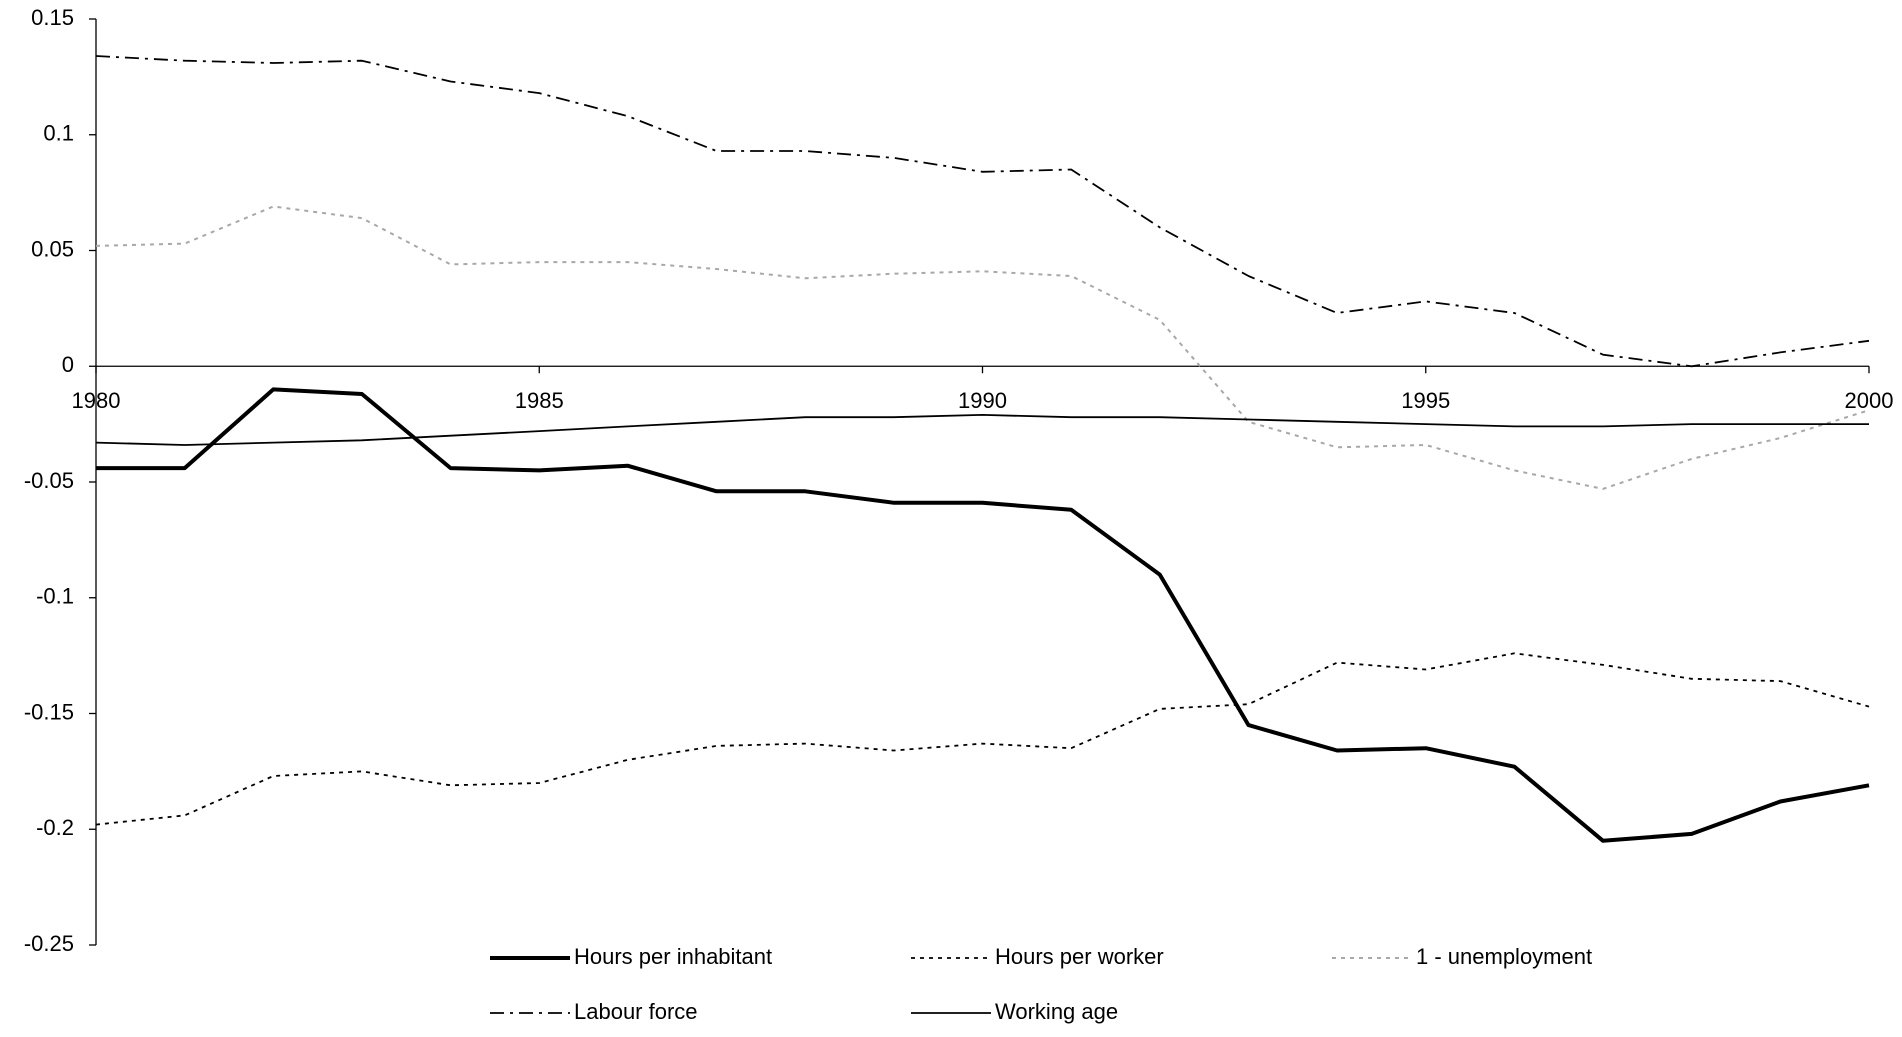 This screenshot has width=1902, height=1037. Describe the element at coordinates (68, 364) in the screenshot. I see `y-tick-label: 0` at that location.